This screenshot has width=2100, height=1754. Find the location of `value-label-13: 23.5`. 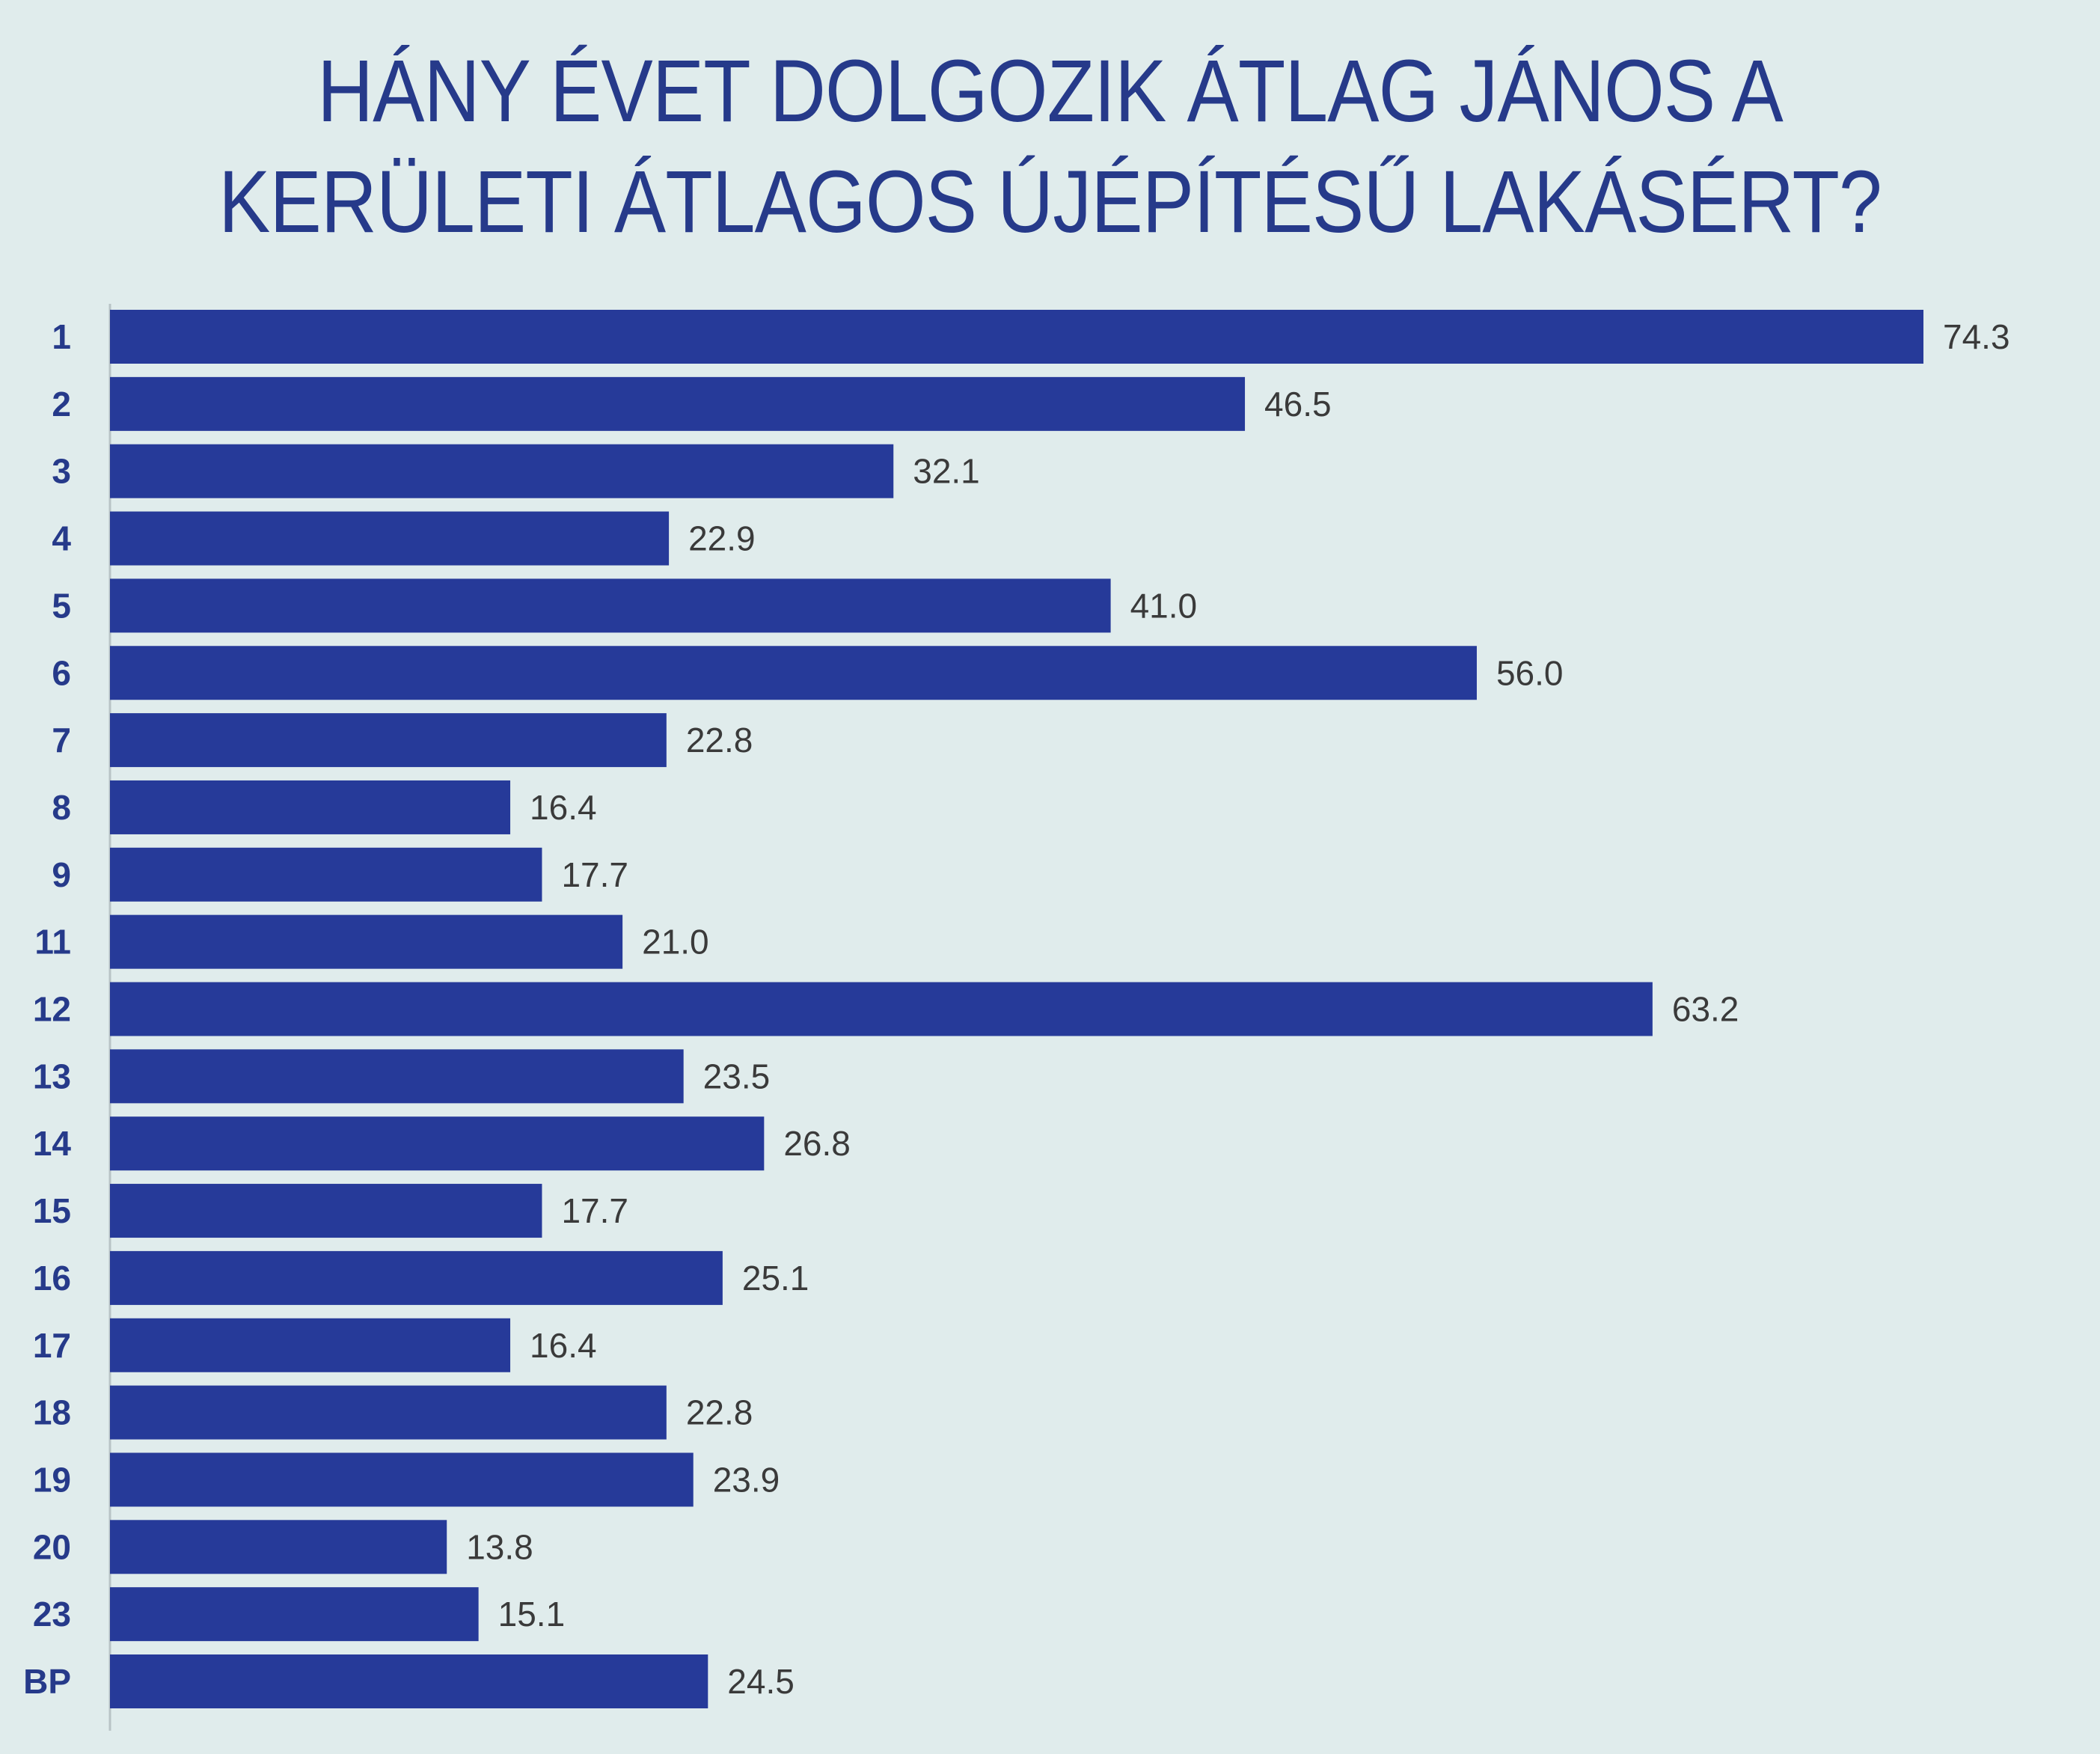

value-label-13: 23.5 is located at coordinates (737, 1076).